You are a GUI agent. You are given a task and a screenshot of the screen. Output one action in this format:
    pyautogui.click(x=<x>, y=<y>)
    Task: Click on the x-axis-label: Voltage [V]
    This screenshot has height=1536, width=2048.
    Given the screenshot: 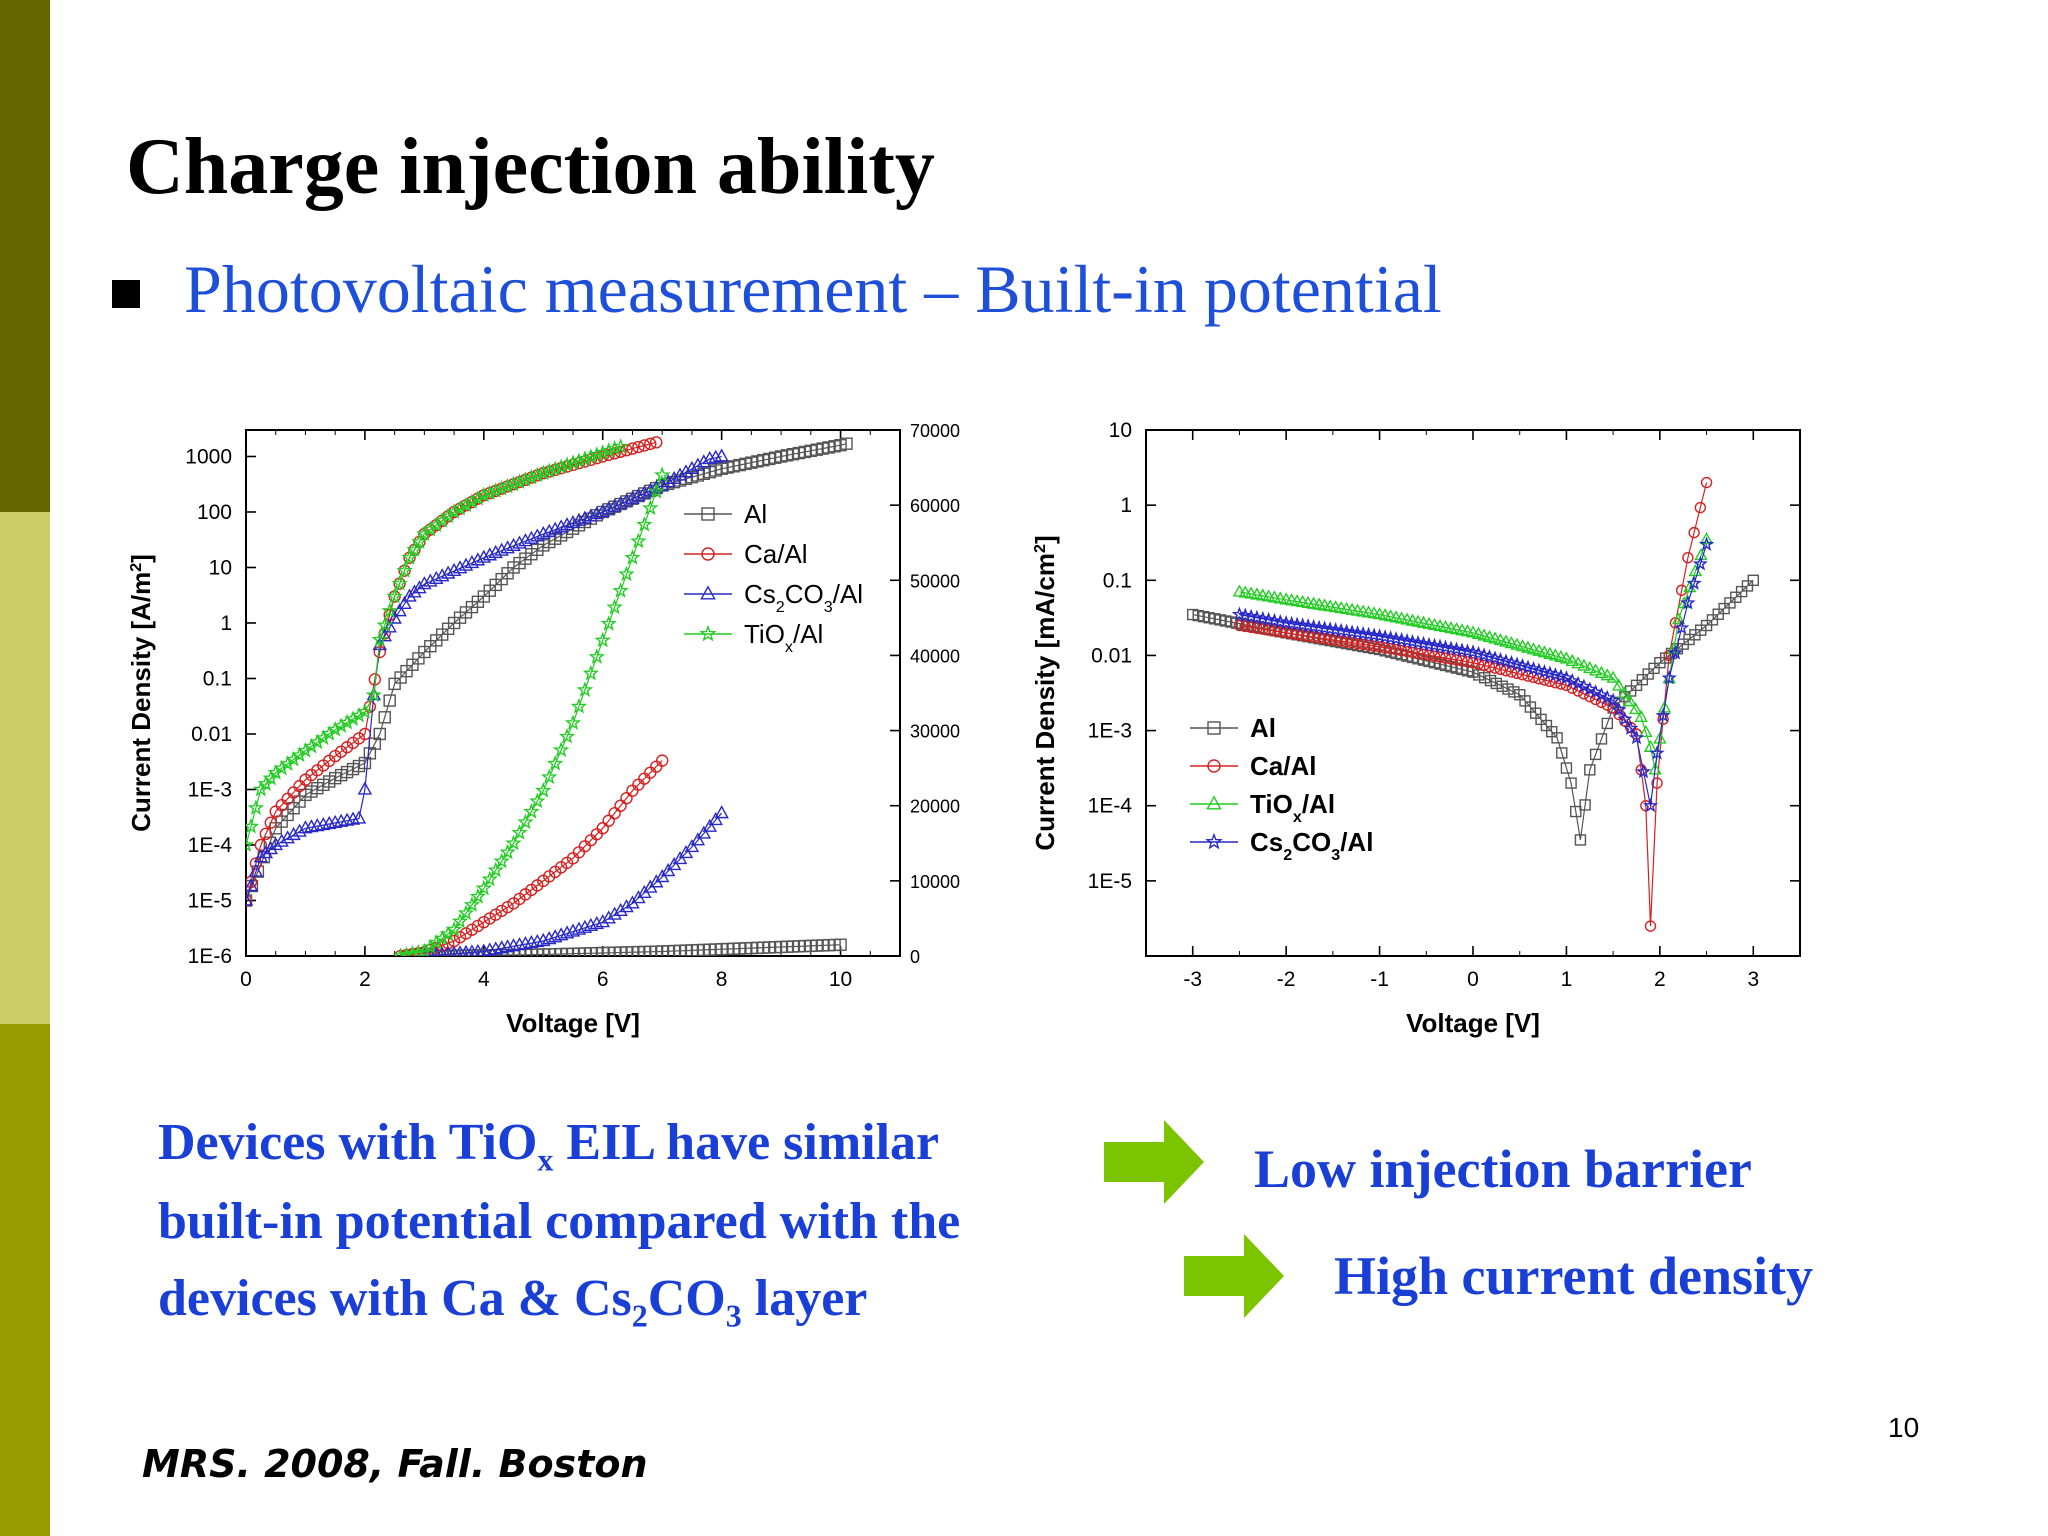 What is the action you would take?
    pyautogui.click(x=1473, y=1023)
    